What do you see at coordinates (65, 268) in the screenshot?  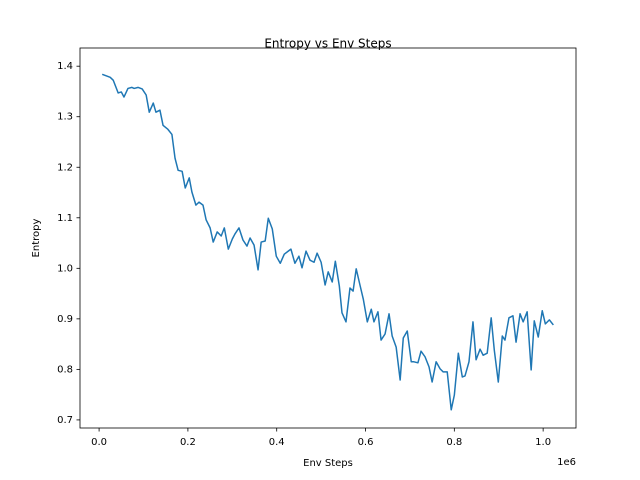 I see `y-tick-label: 1.0` at bounding box center [65, 268].